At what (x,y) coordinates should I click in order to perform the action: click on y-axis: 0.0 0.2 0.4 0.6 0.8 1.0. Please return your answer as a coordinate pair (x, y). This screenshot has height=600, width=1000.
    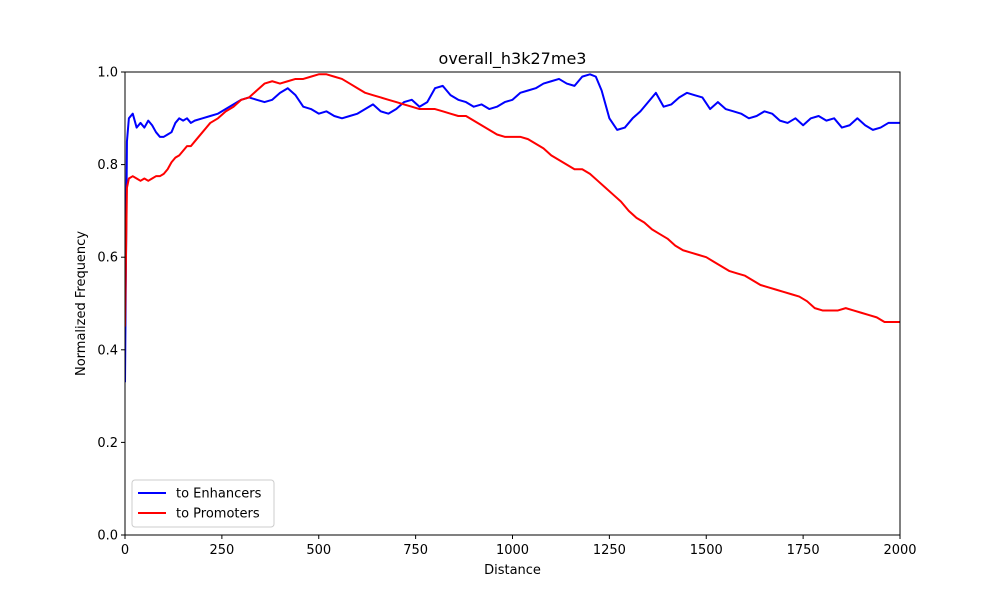
    Looking at the image, I should click on (111, 305).